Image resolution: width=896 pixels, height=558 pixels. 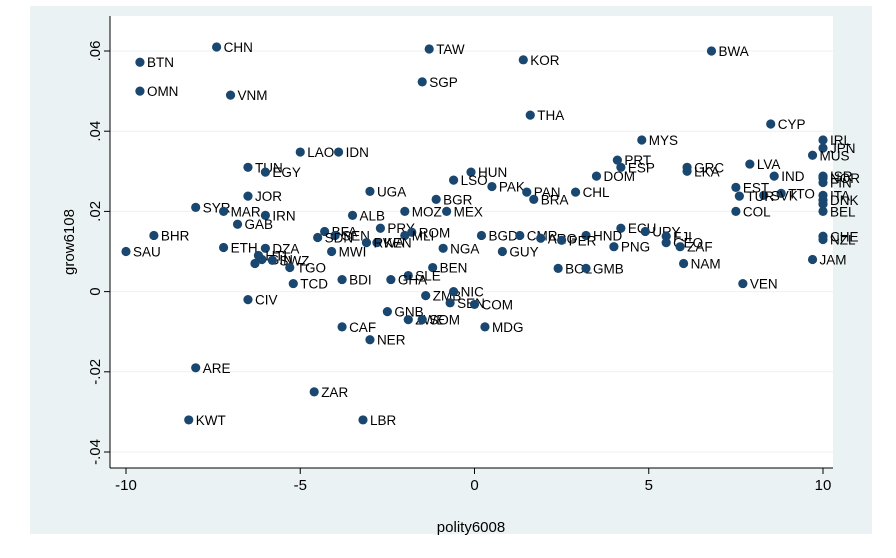 I want to click on point-label: BEN, so click(x=454, y=268).